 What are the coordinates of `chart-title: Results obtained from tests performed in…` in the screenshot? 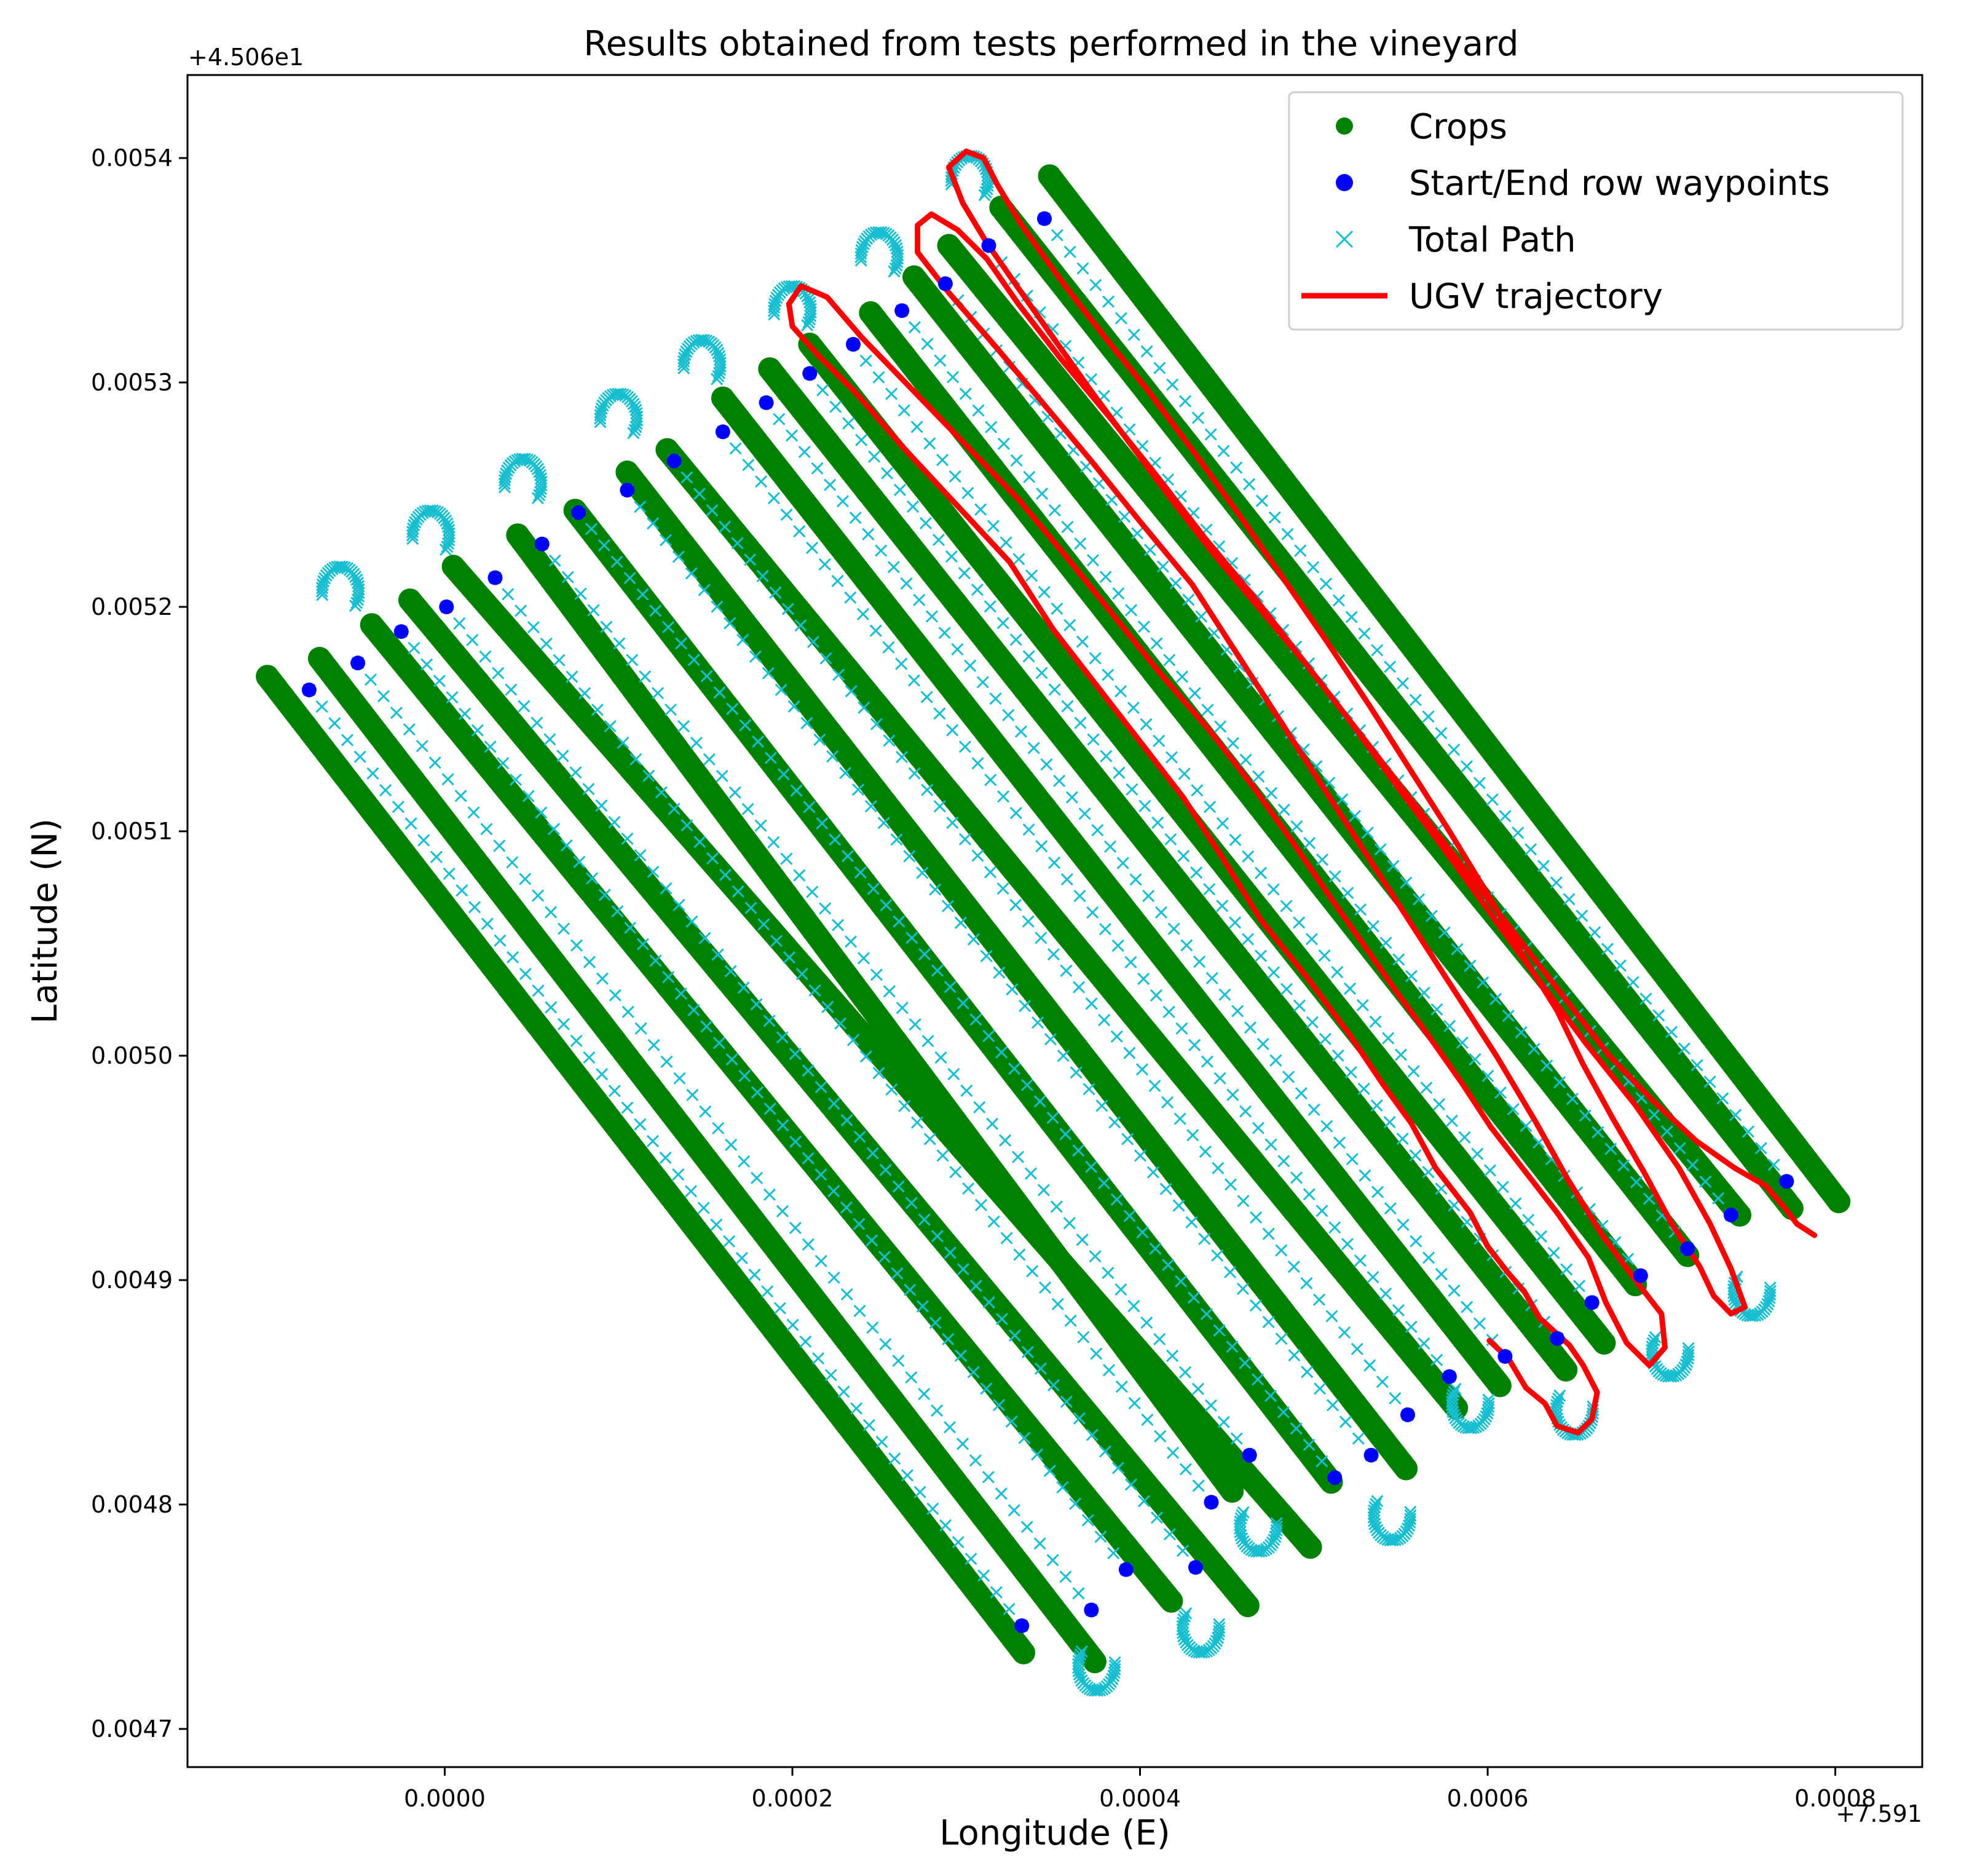 It's located at (1050, 44).